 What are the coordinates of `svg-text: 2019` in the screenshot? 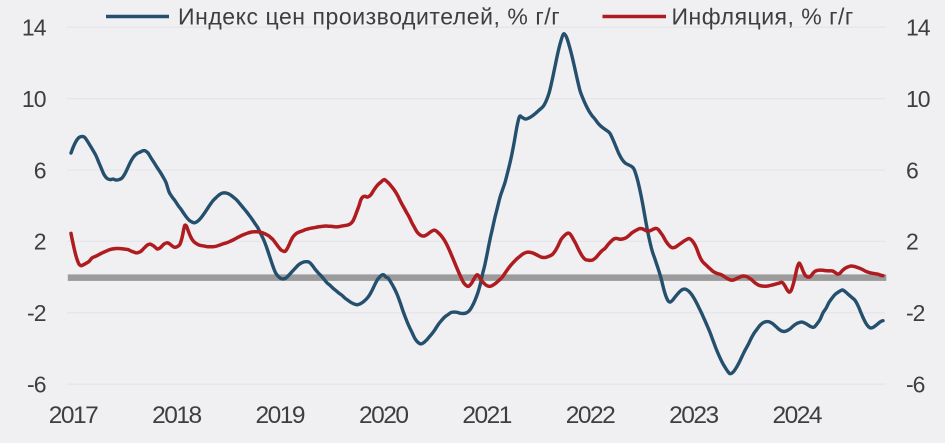 It's located at (280, 415).